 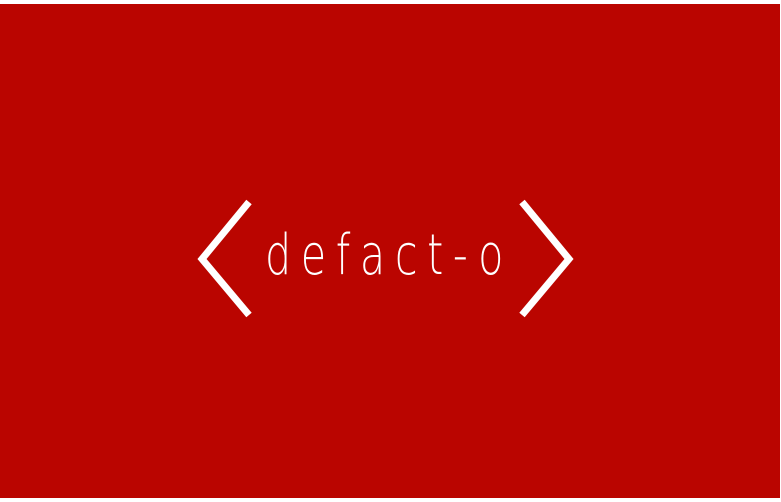 I want to click on defact-o-logo: defact-o, so click(x=385, y=258).